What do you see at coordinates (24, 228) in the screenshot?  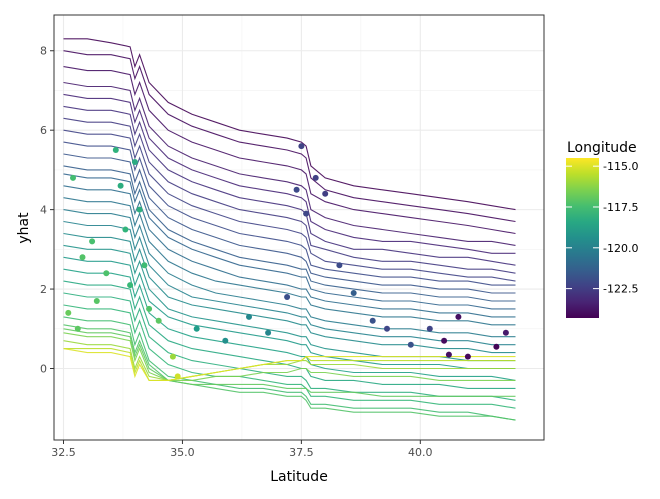 I see `y-axis-title: yhat` at bounding box center [24, 228].